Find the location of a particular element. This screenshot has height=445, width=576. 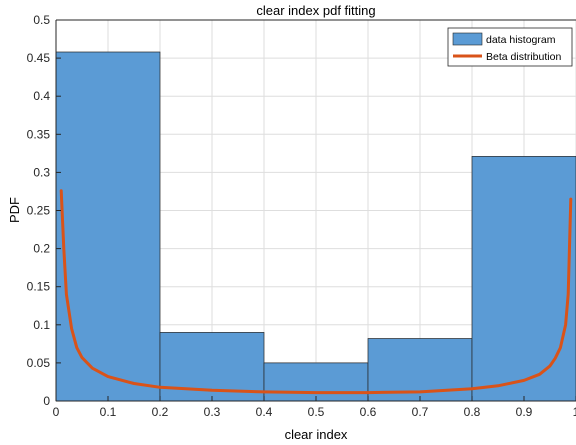

y-tick-label: 0.2 is located at coordinates (41, 249).